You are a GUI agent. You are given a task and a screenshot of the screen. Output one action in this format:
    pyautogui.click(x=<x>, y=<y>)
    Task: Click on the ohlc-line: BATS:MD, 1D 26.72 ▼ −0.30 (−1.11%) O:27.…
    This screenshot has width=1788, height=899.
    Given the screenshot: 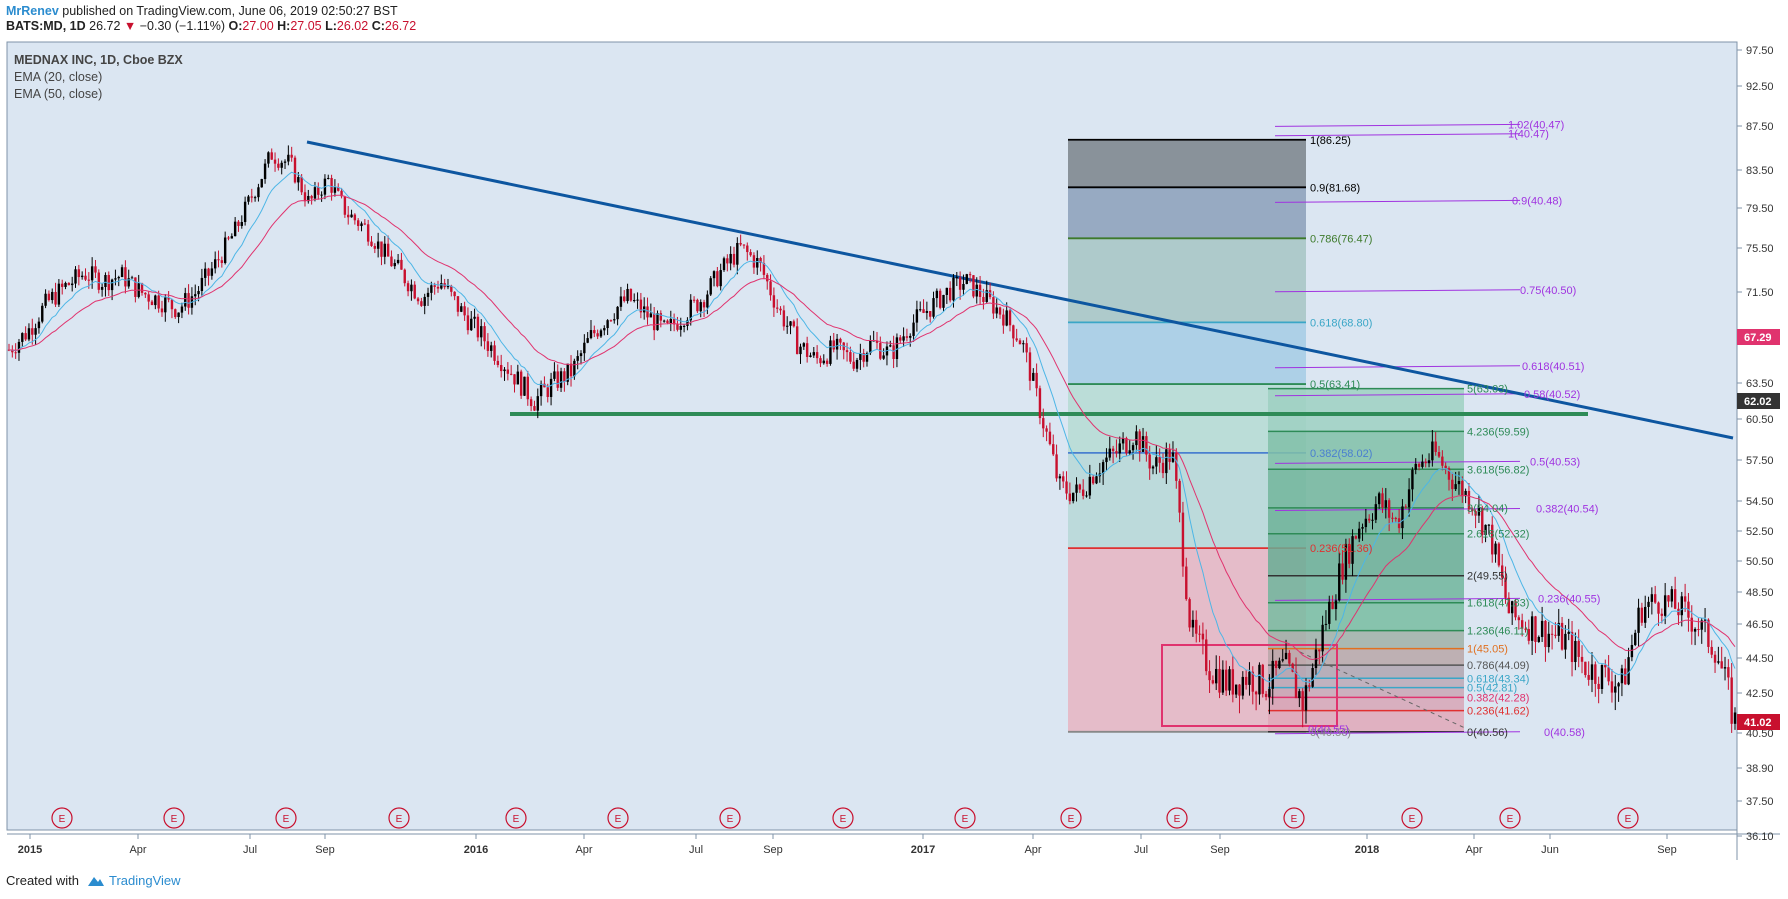 What is the action you would take?
    pyautogui.click(x=211, y=26)
    